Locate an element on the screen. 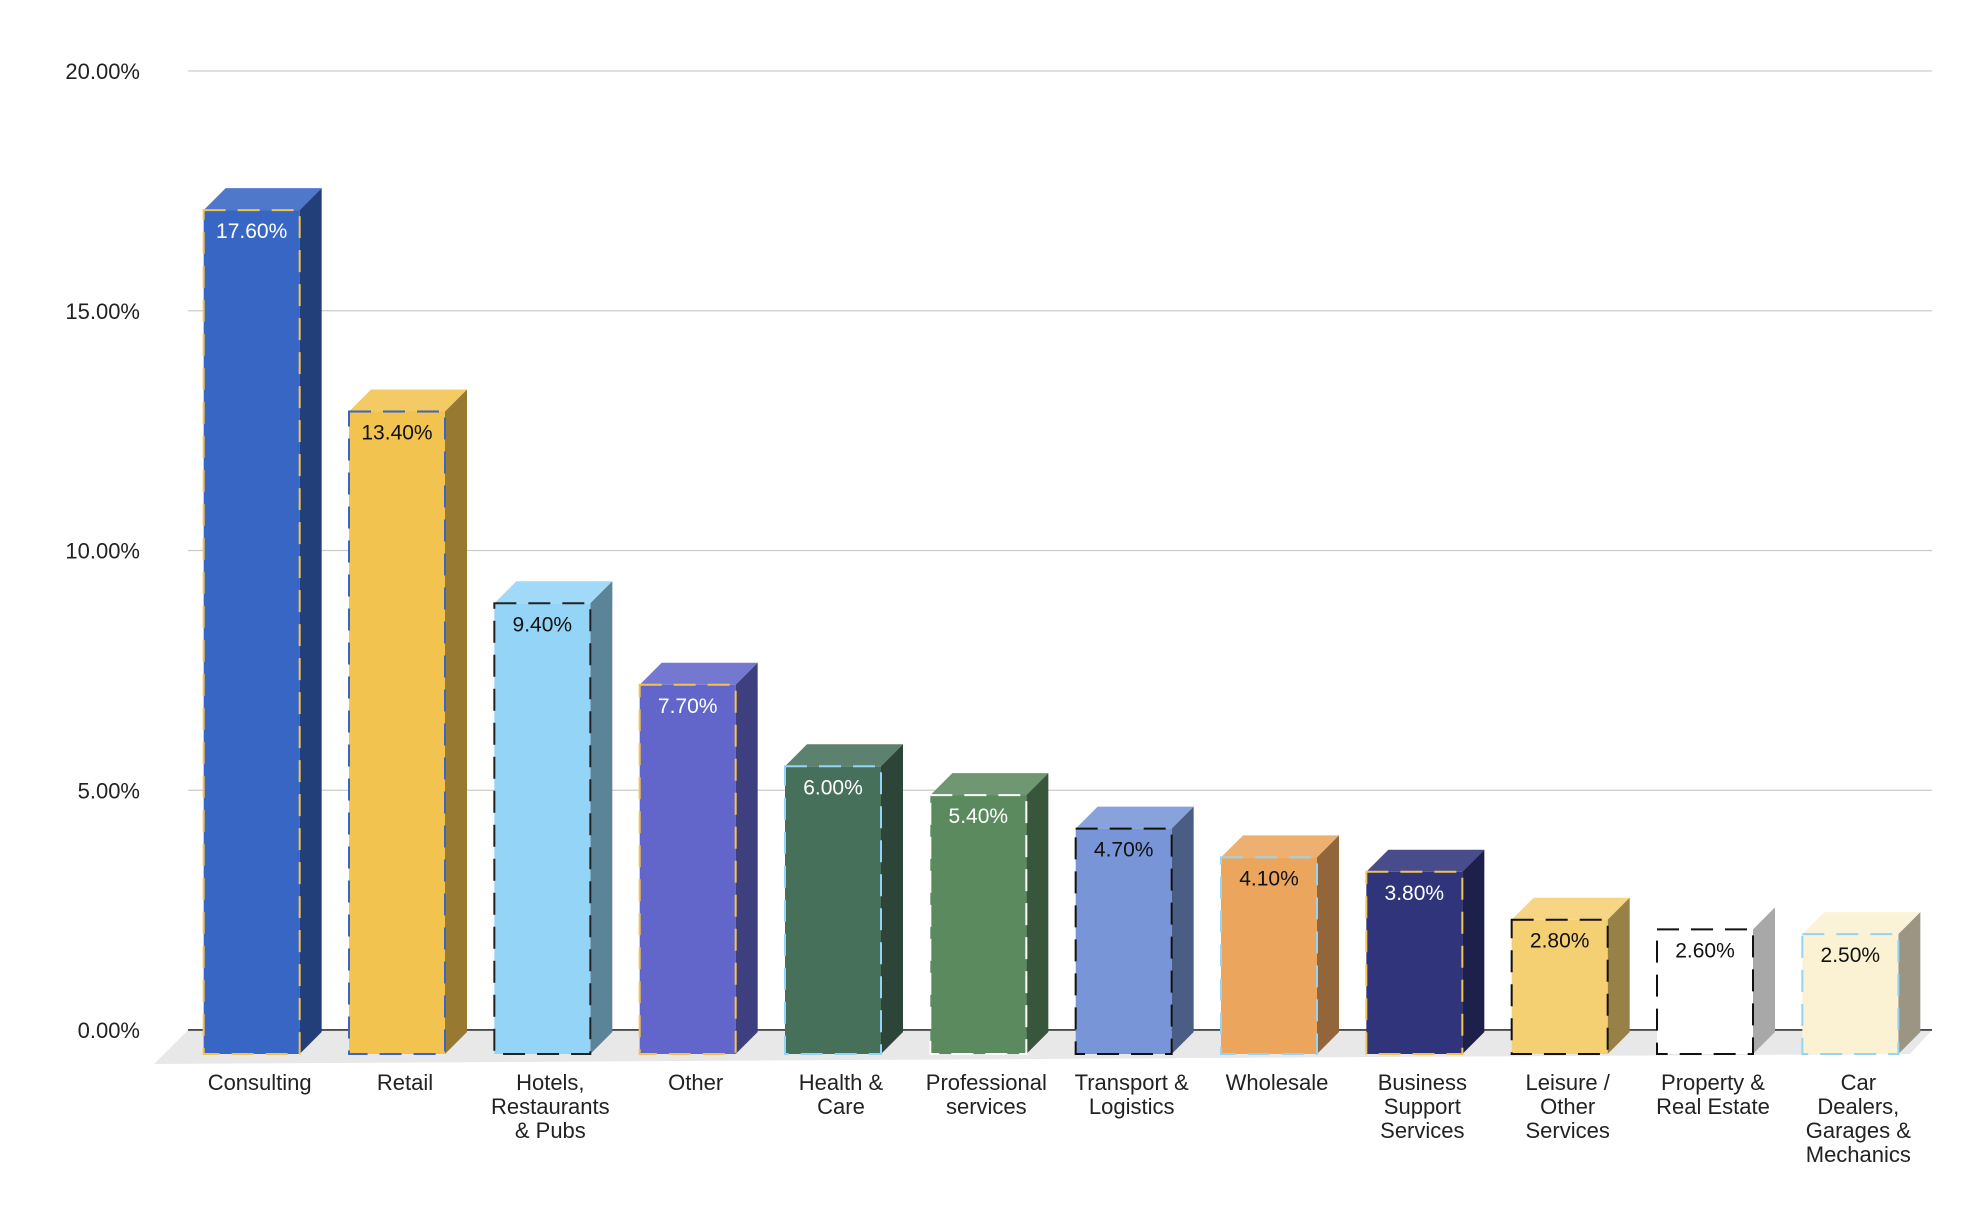 Image resolution: width=1982 pixels, height=1226 pixels. y-tick-label: 5.00% is located at coordinates (109, 790).